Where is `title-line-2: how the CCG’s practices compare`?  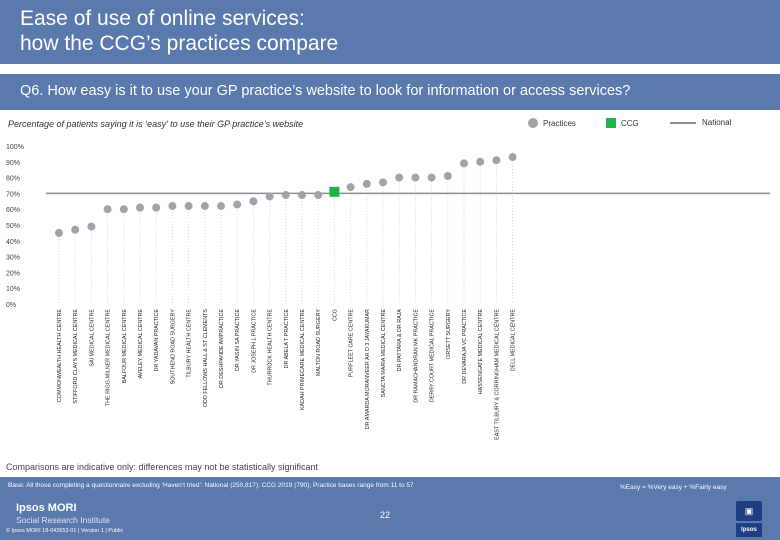
title-line-2: how the CCG’s practices compare is located at coordinates (179, 43).